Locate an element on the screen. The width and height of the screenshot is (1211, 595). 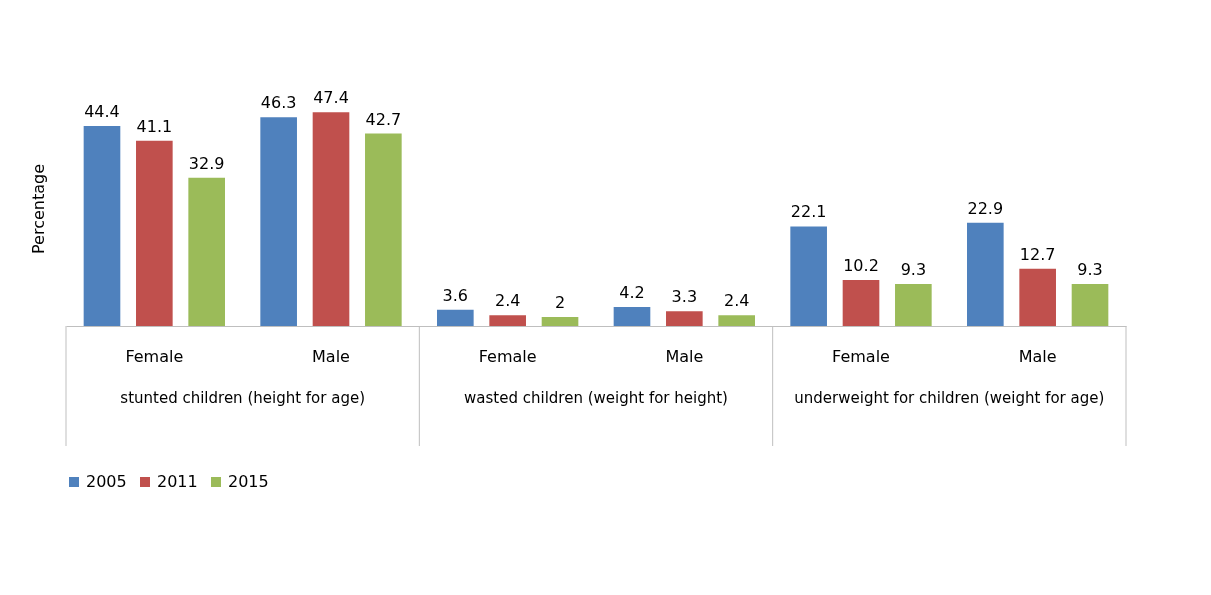
data-label: 10.2 is located at coordinates (861, 266).